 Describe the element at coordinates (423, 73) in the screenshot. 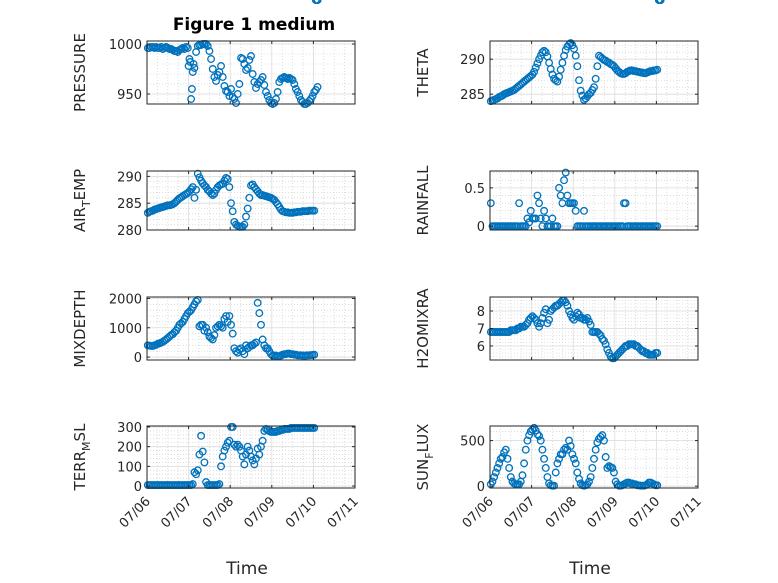

I see `y-axis-label: THETA` at that location.